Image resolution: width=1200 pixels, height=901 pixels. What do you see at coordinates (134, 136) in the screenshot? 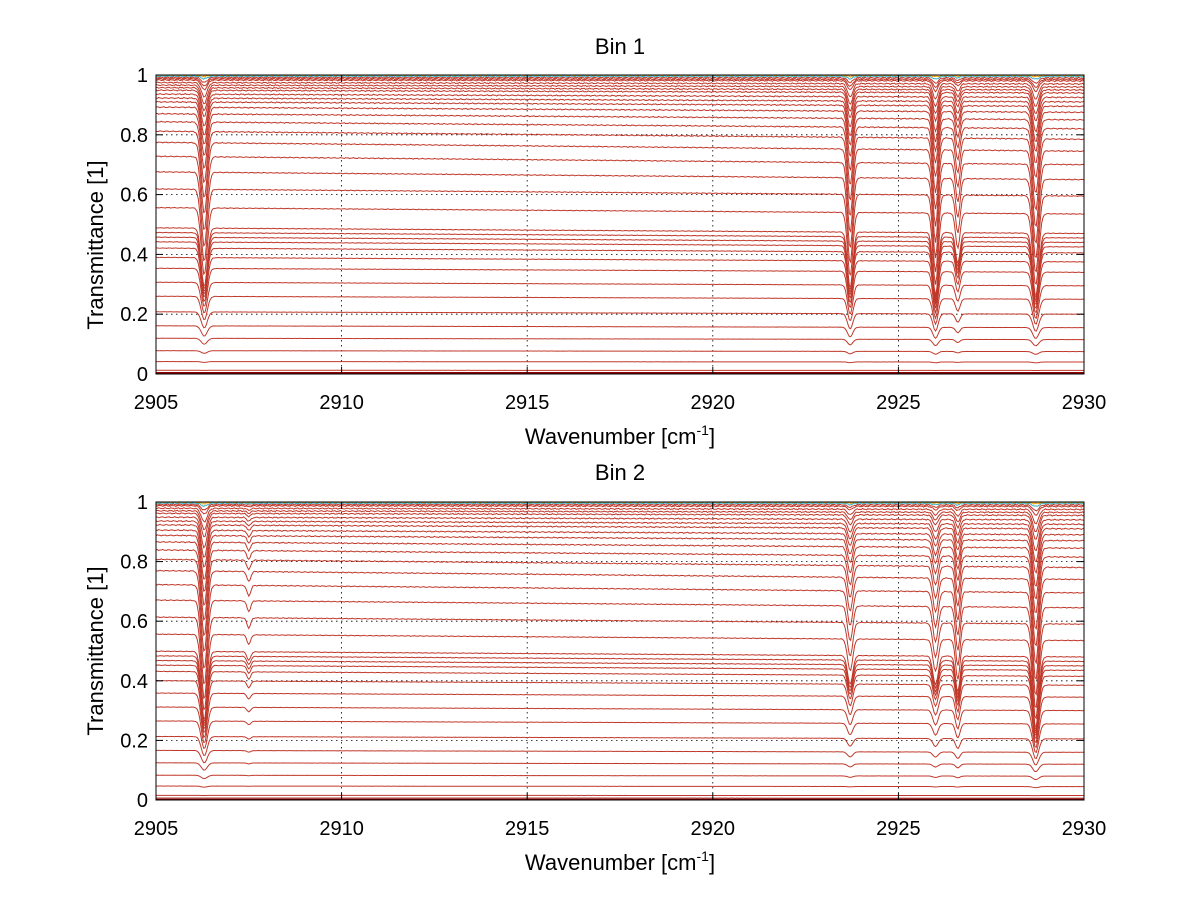
I see `y-tick-label: 0.8` at bounding box center [134, 136].